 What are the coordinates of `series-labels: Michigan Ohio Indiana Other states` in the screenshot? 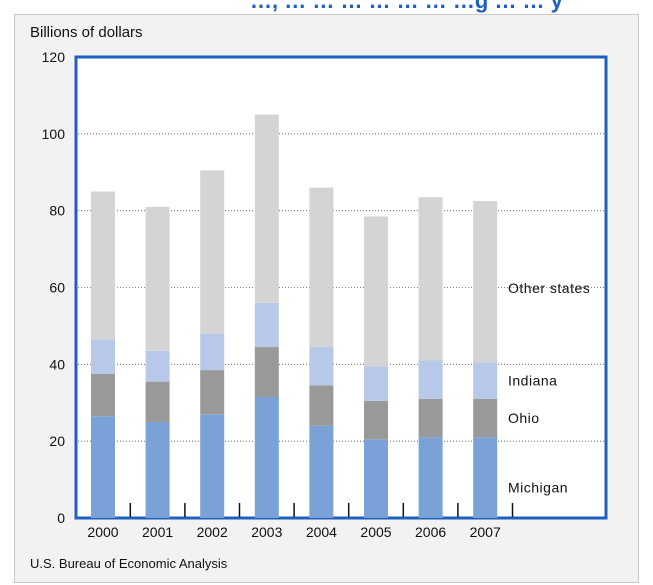 It's located at (549, 387).